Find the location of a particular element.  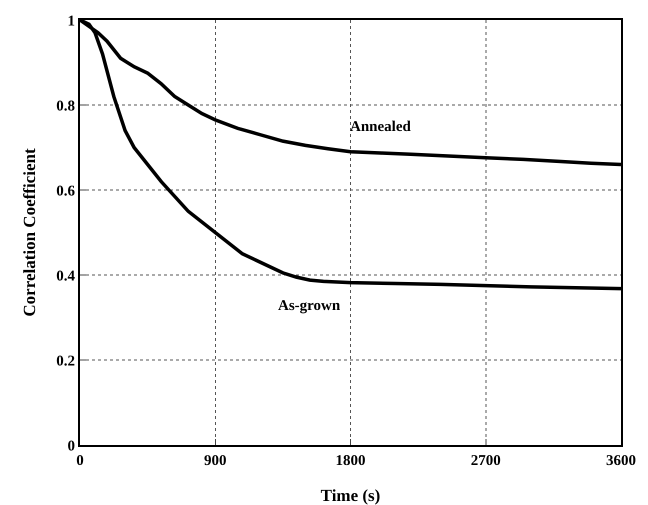

y-tick-label: 1 is located at coordinates (71, 21).